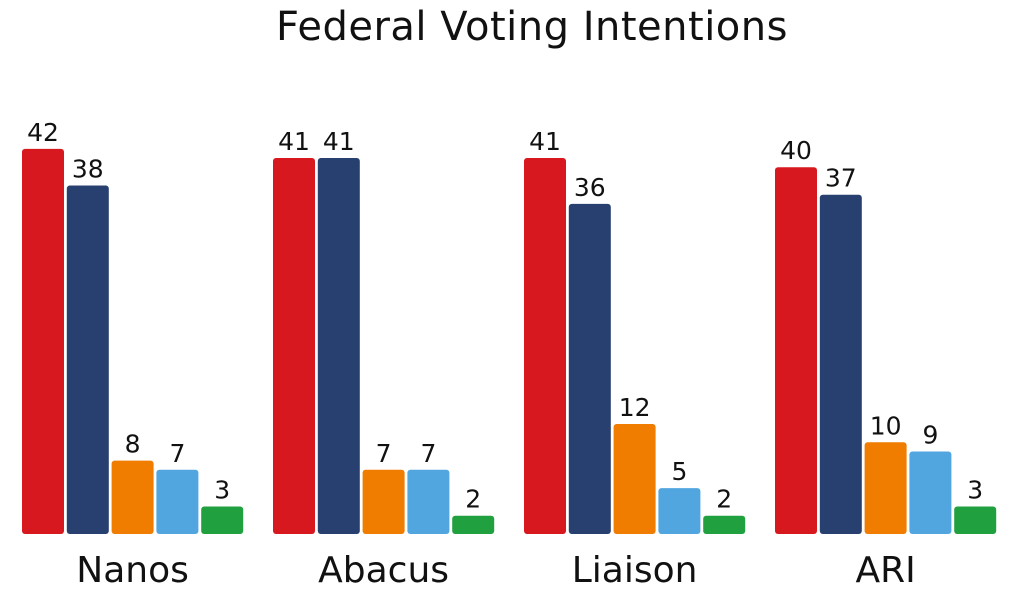 Image resolution: width=1024 pixels, height=600 pixels. What do you see at coordinates (975, 490) in the screenshot?
I see `value-label-ari-series-5: 3` at bounding box center [975, 490].